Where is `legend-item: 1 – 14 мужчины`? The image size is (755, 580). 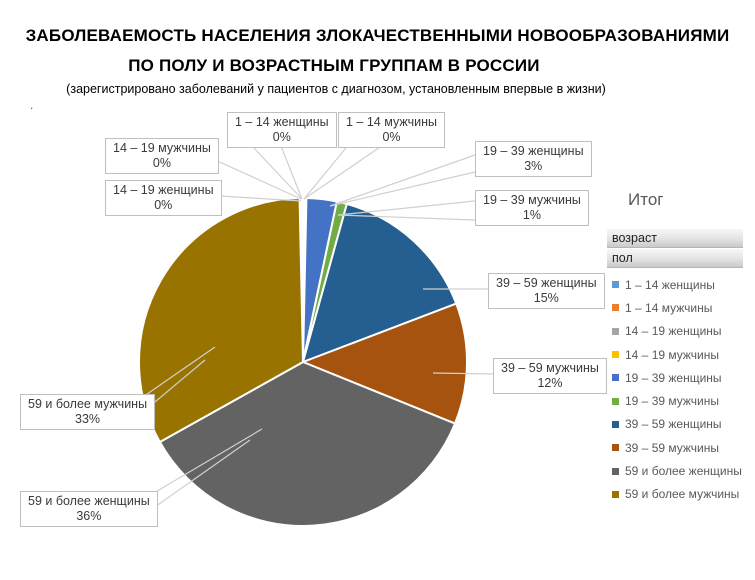
legend-item: 1 – 14 мужчины is located at coordinates (675, 307).